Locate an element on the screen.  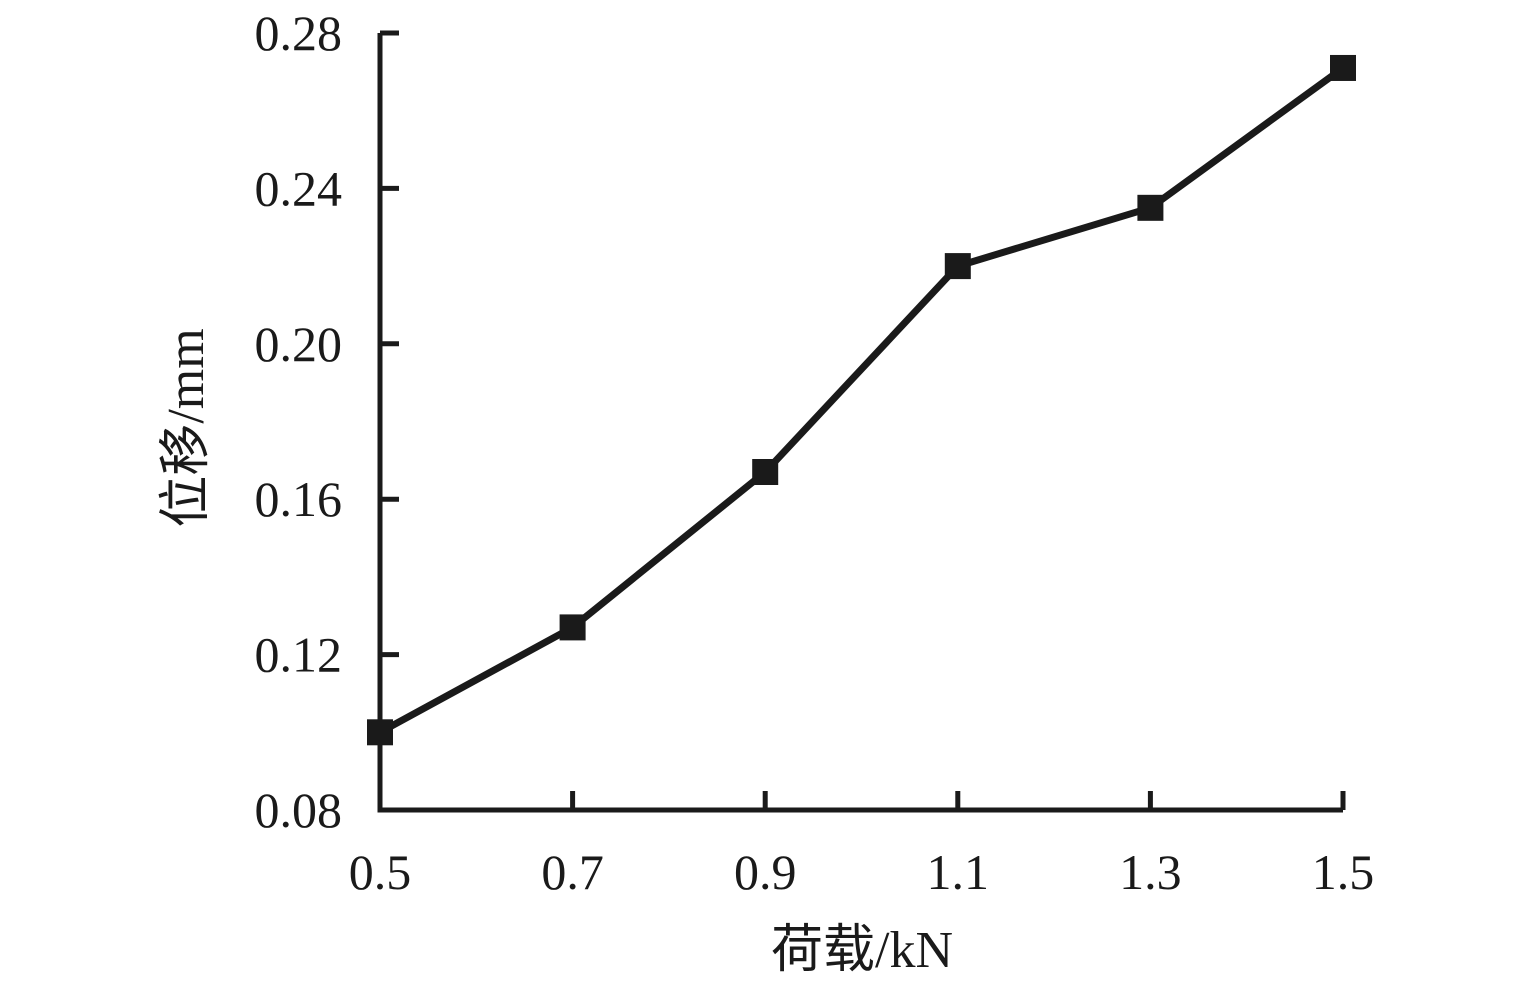
y-tick-label: 0.20 is located at coordinates (299, 344).